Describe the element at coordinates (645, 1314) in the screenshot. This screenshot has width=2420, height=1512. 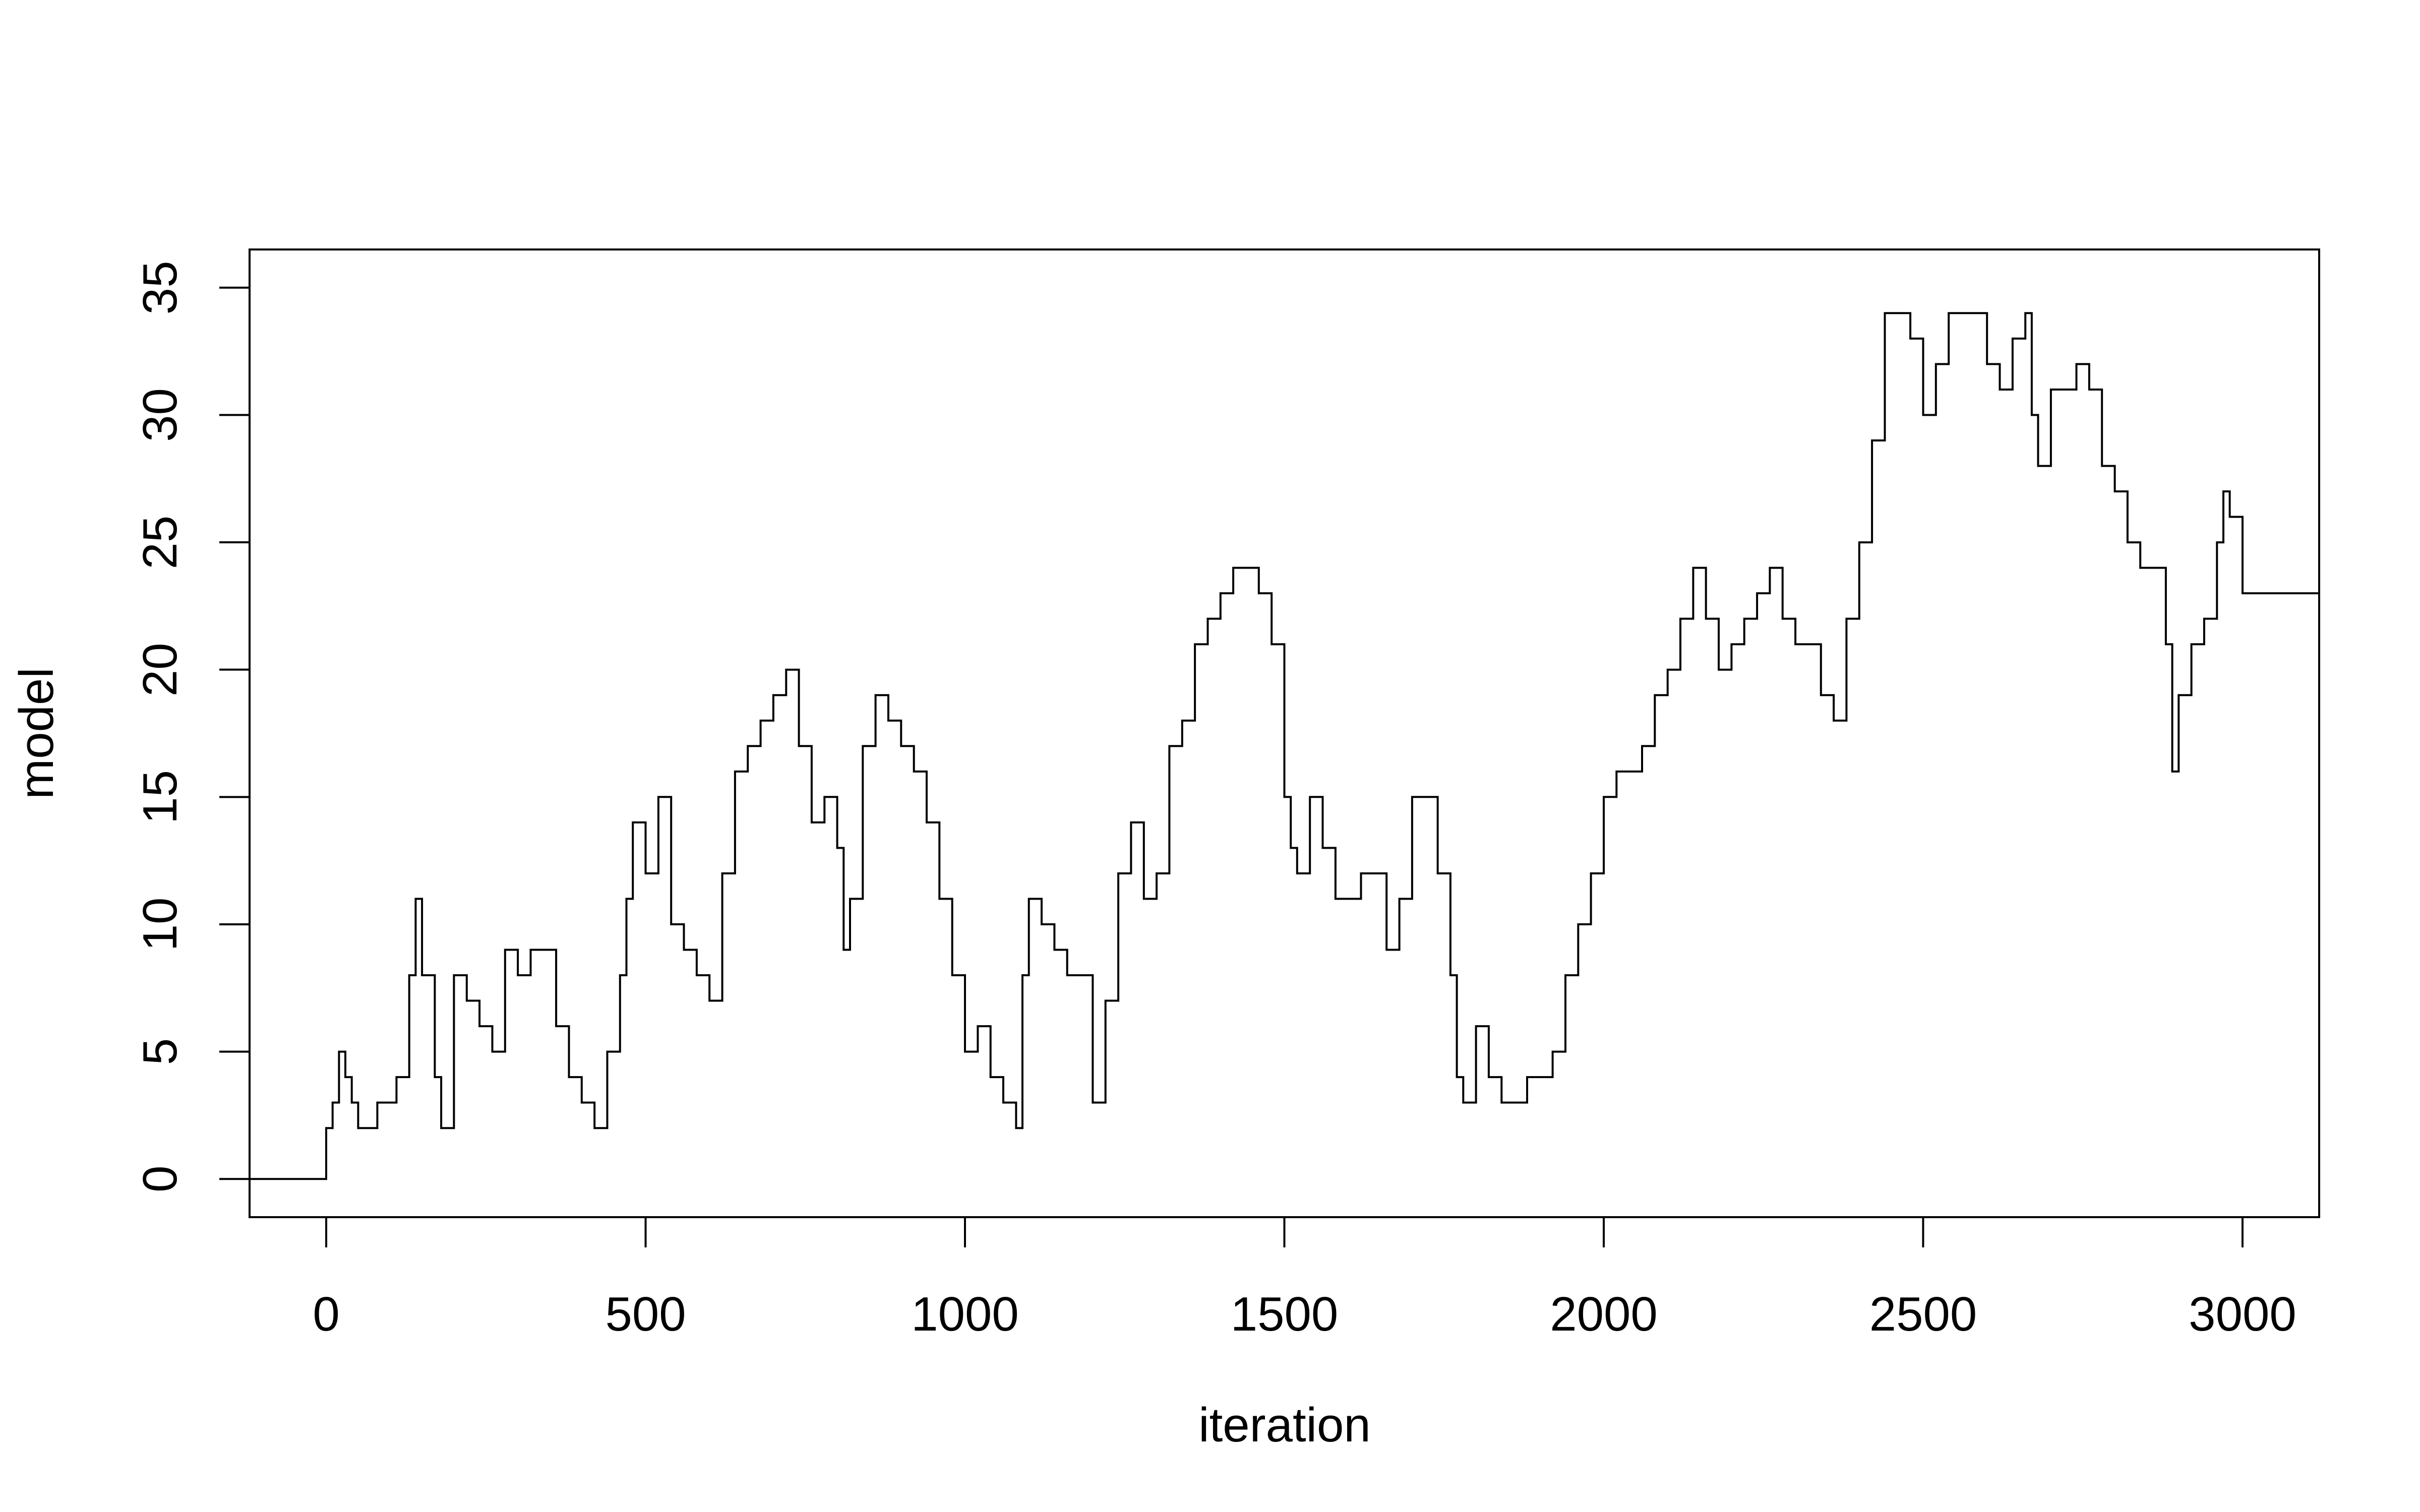
I see `x-tick-label: 500` at that location.